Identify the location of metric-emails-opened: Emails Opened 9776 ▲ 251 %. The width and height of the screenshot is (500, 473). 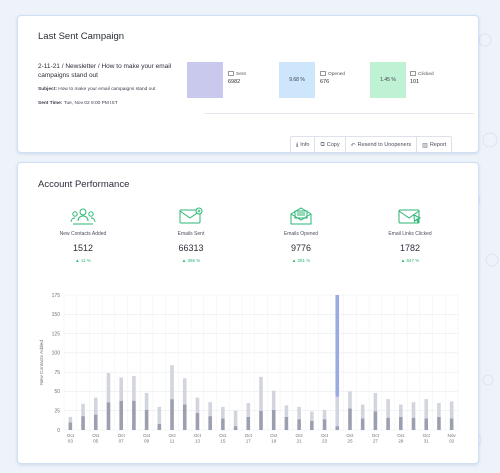
(301, 235).